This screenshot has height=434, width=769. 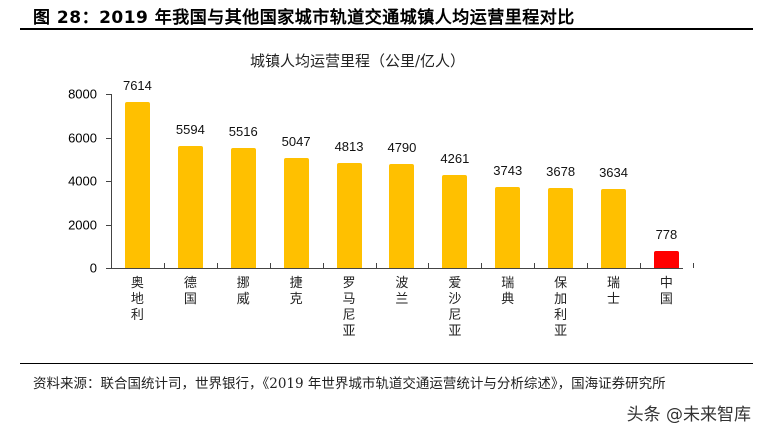 I want to click on category-label: 中国, so click(x=666, y=291).